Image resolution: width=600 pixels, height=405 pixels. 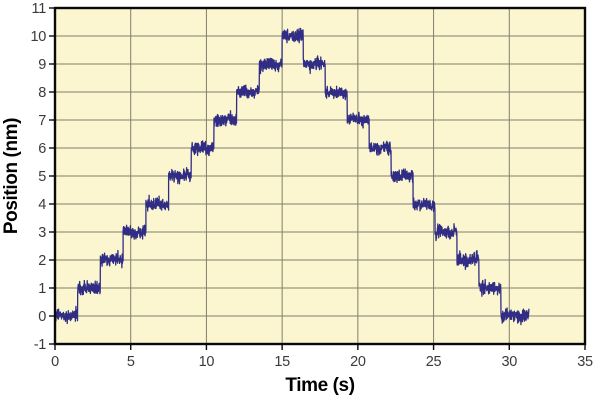 I want to click on y-tick-label: 1, so click(x=42, y=289).